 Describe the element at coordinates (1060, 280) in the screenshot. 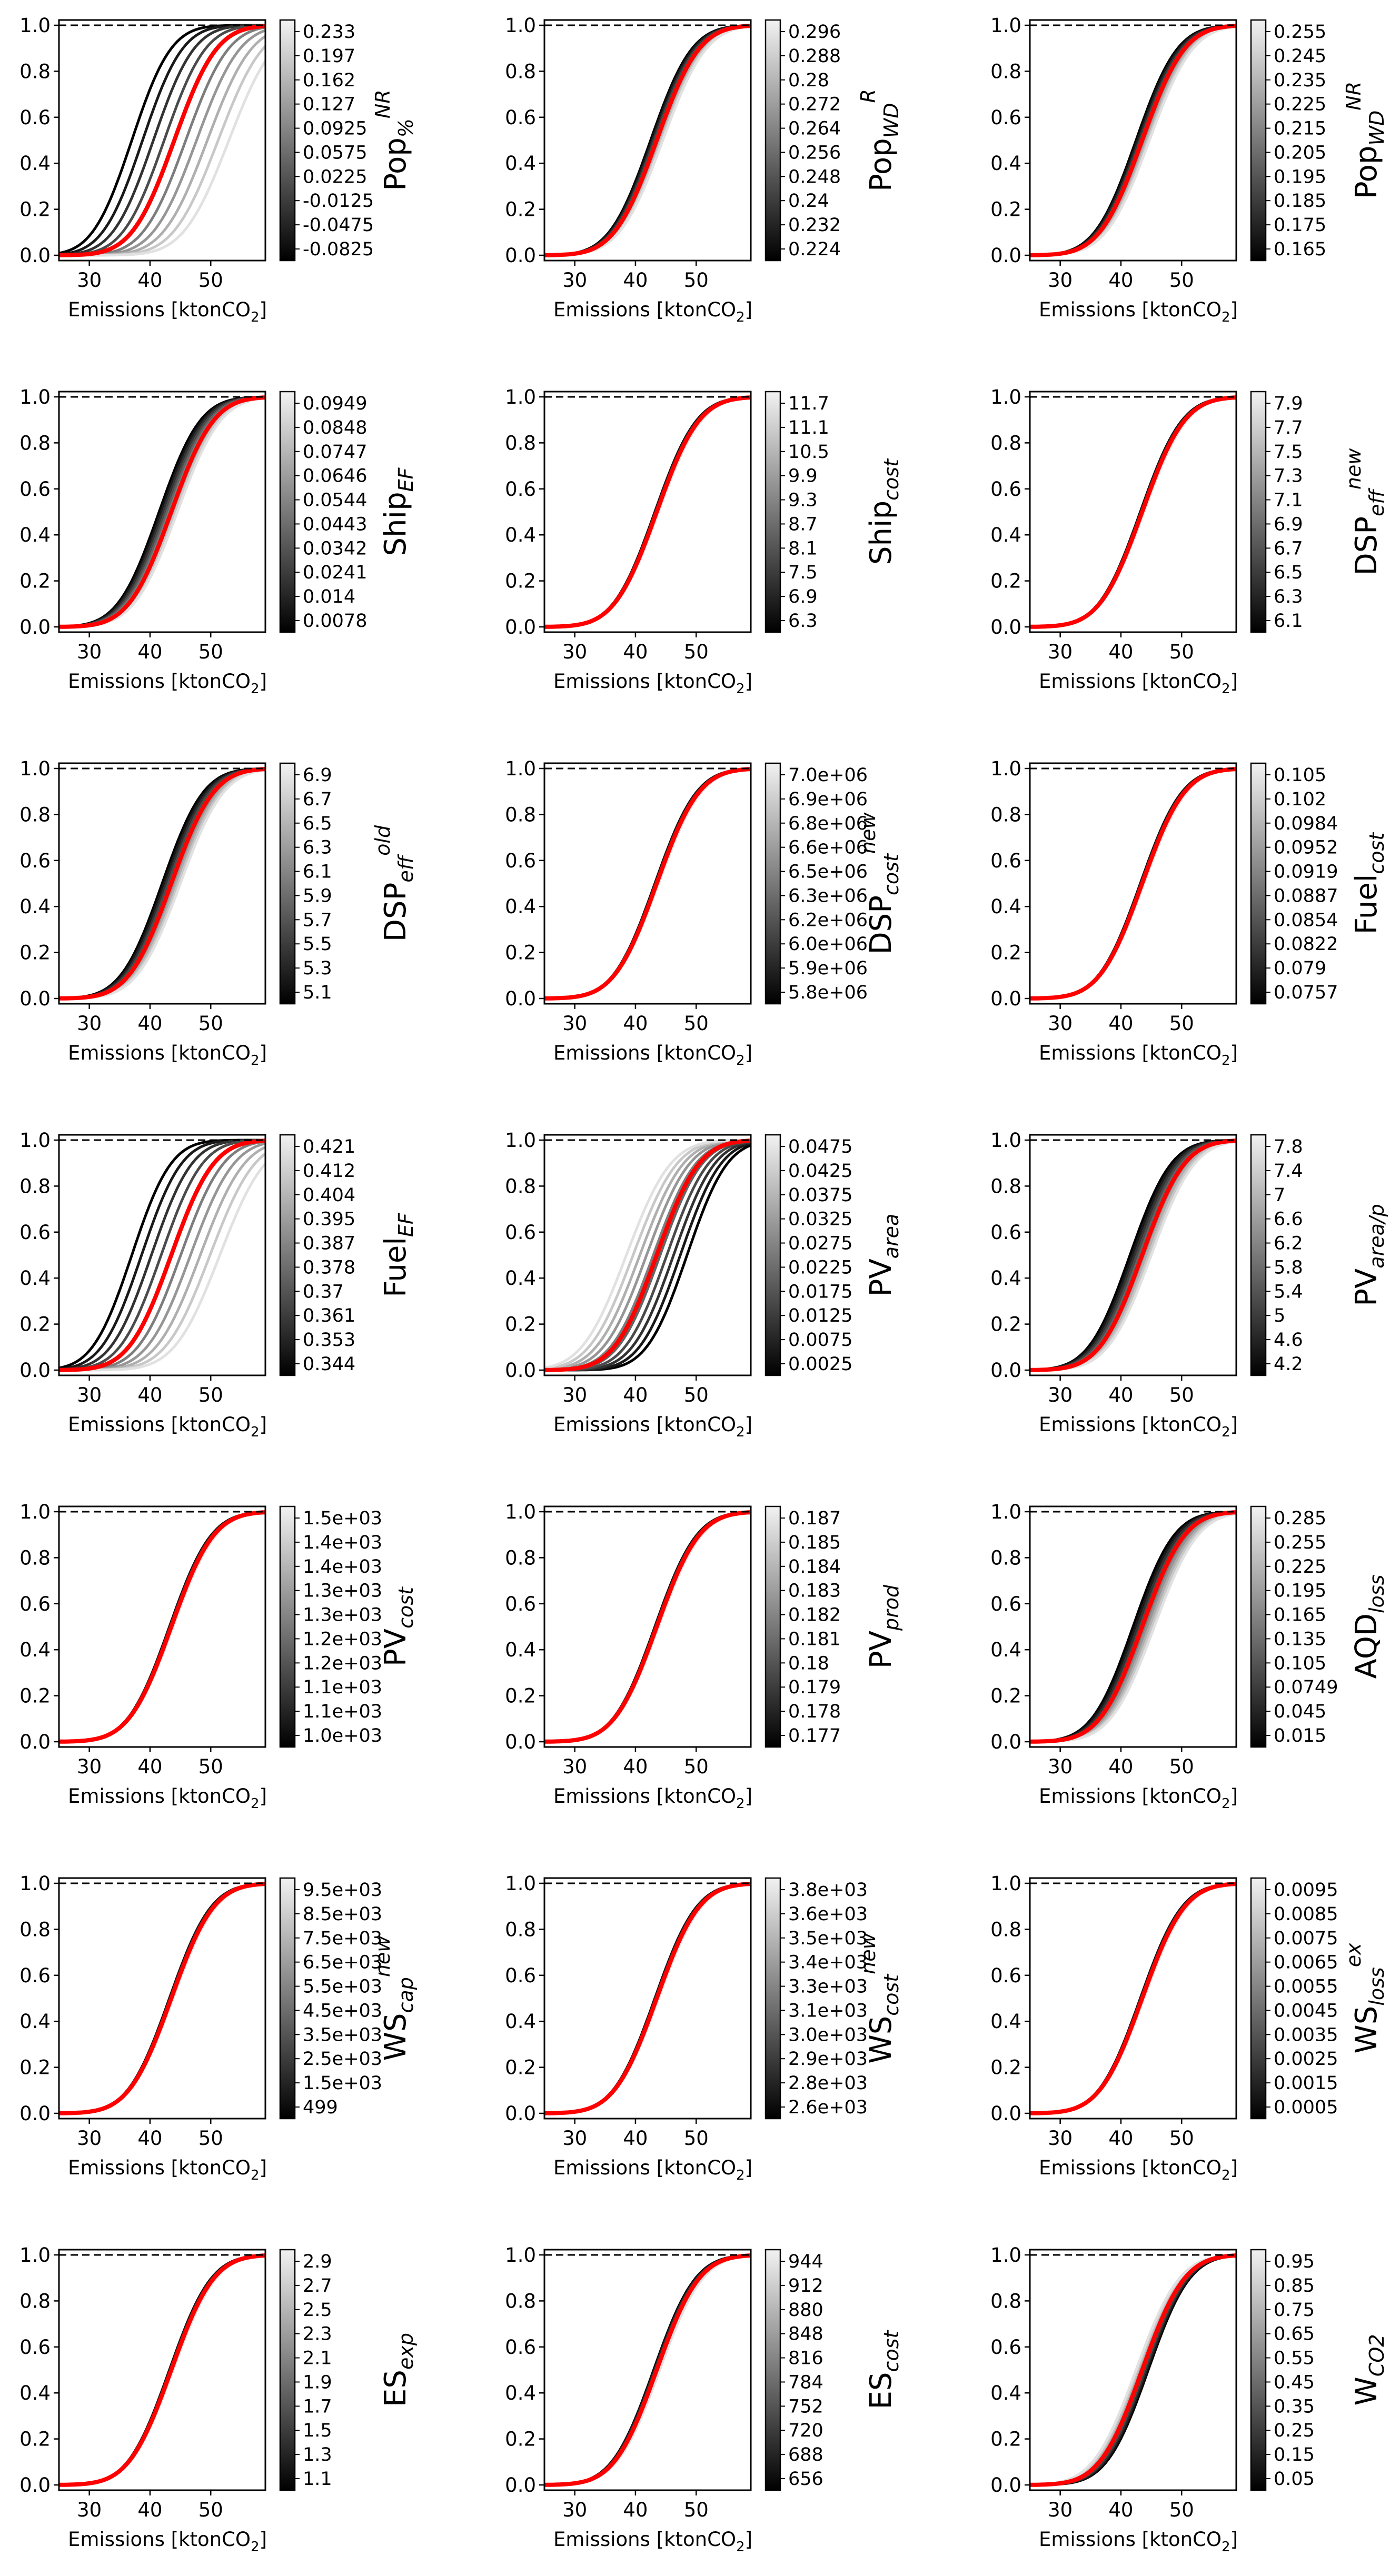

I see `x-tick-label: 30` at that location.